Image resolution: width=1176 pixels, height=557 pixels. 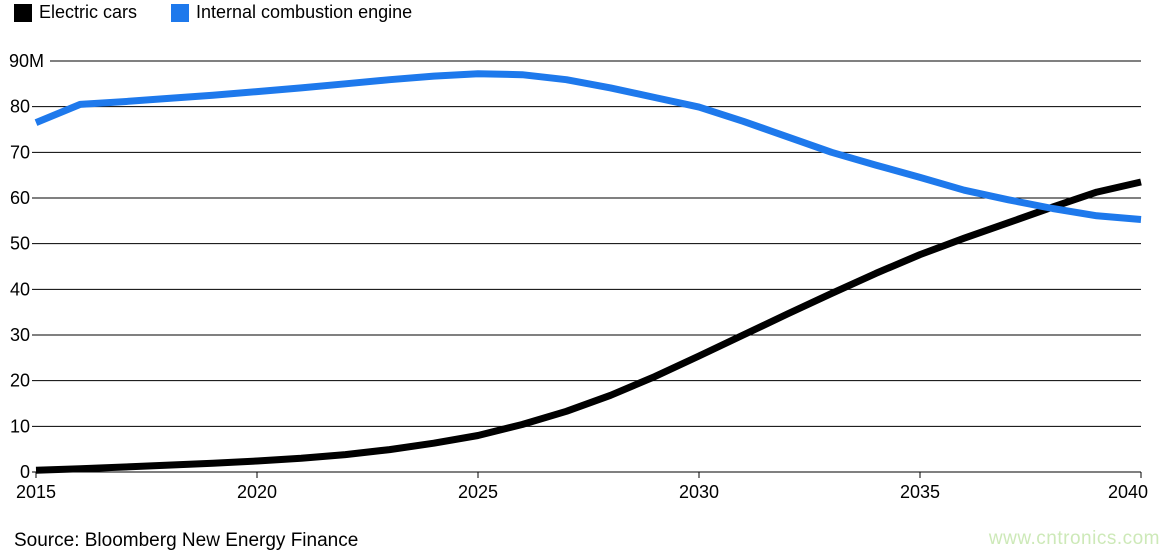 What do you see at coordinates (180, 12) in the screenshot?
I see `legend-swatch-ice` at bounding box center [180, 12].